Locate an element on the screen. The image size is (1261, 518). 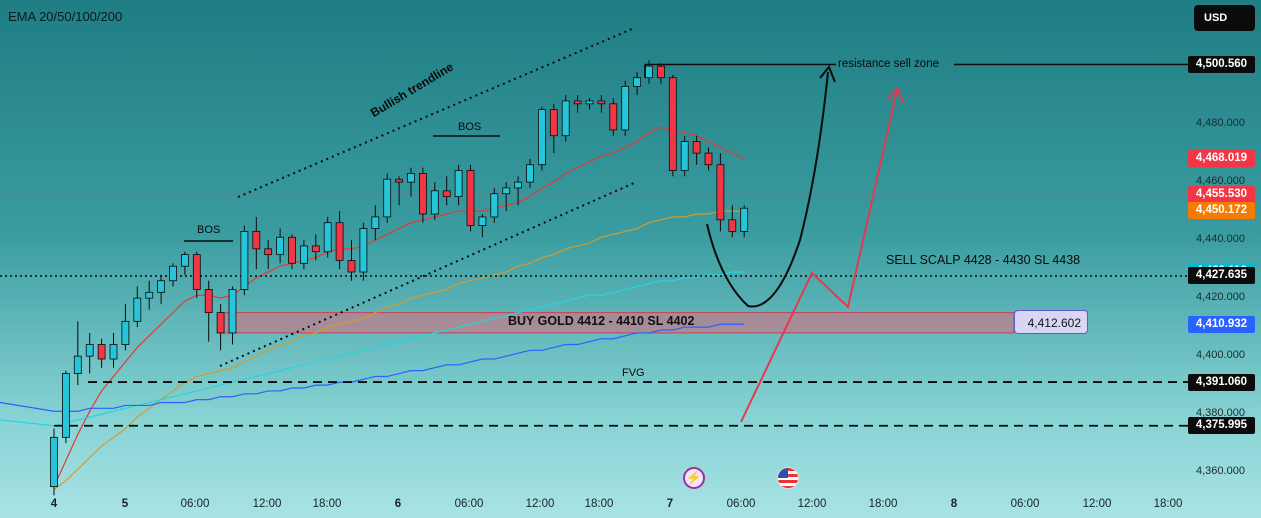
currency-button: USD is located at coordinates (1224, 18).